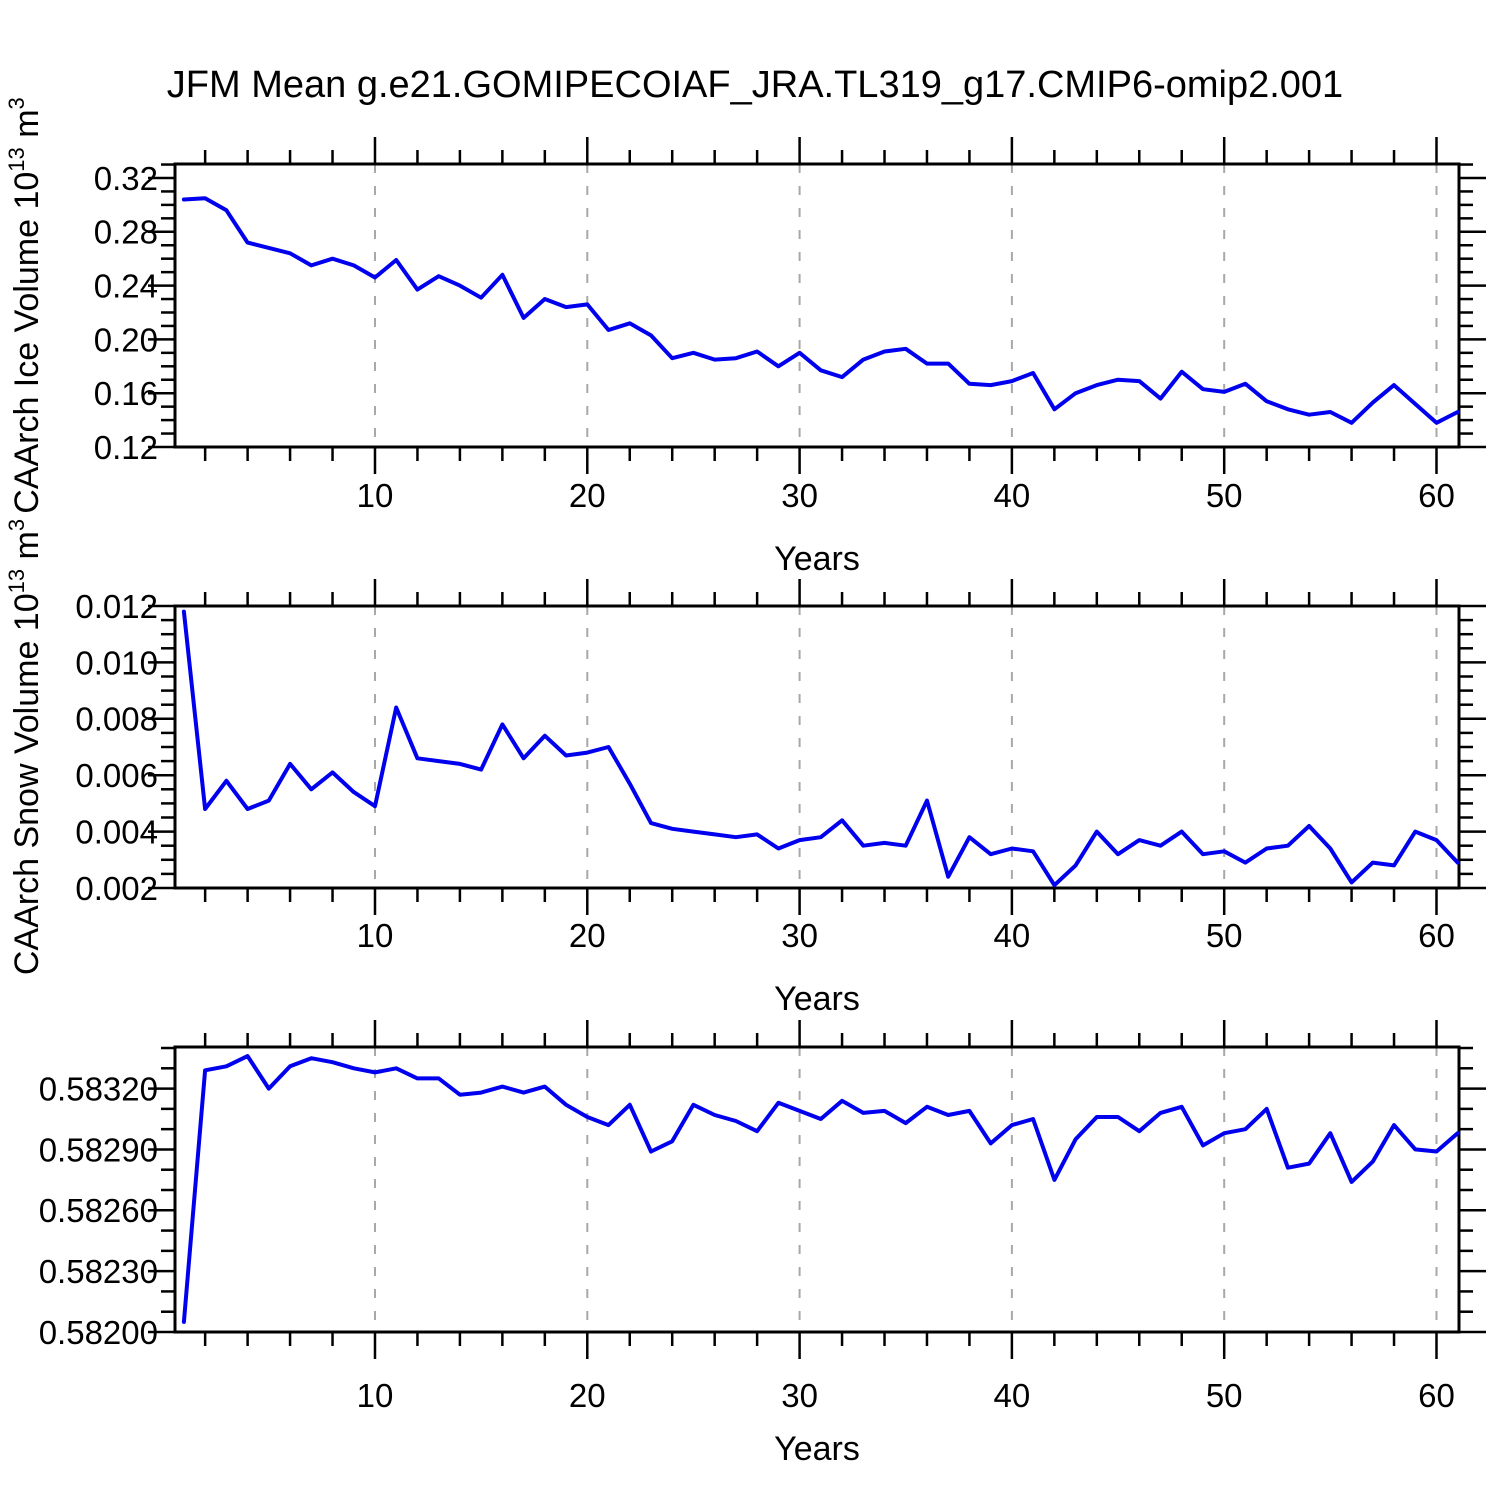 The height and width of the screenshot is (1500, 1500). What do you see at coordinates (126, 339) in the screenshot?
I see `y-tick-label: 0.20` at bounding box center [126, 339].